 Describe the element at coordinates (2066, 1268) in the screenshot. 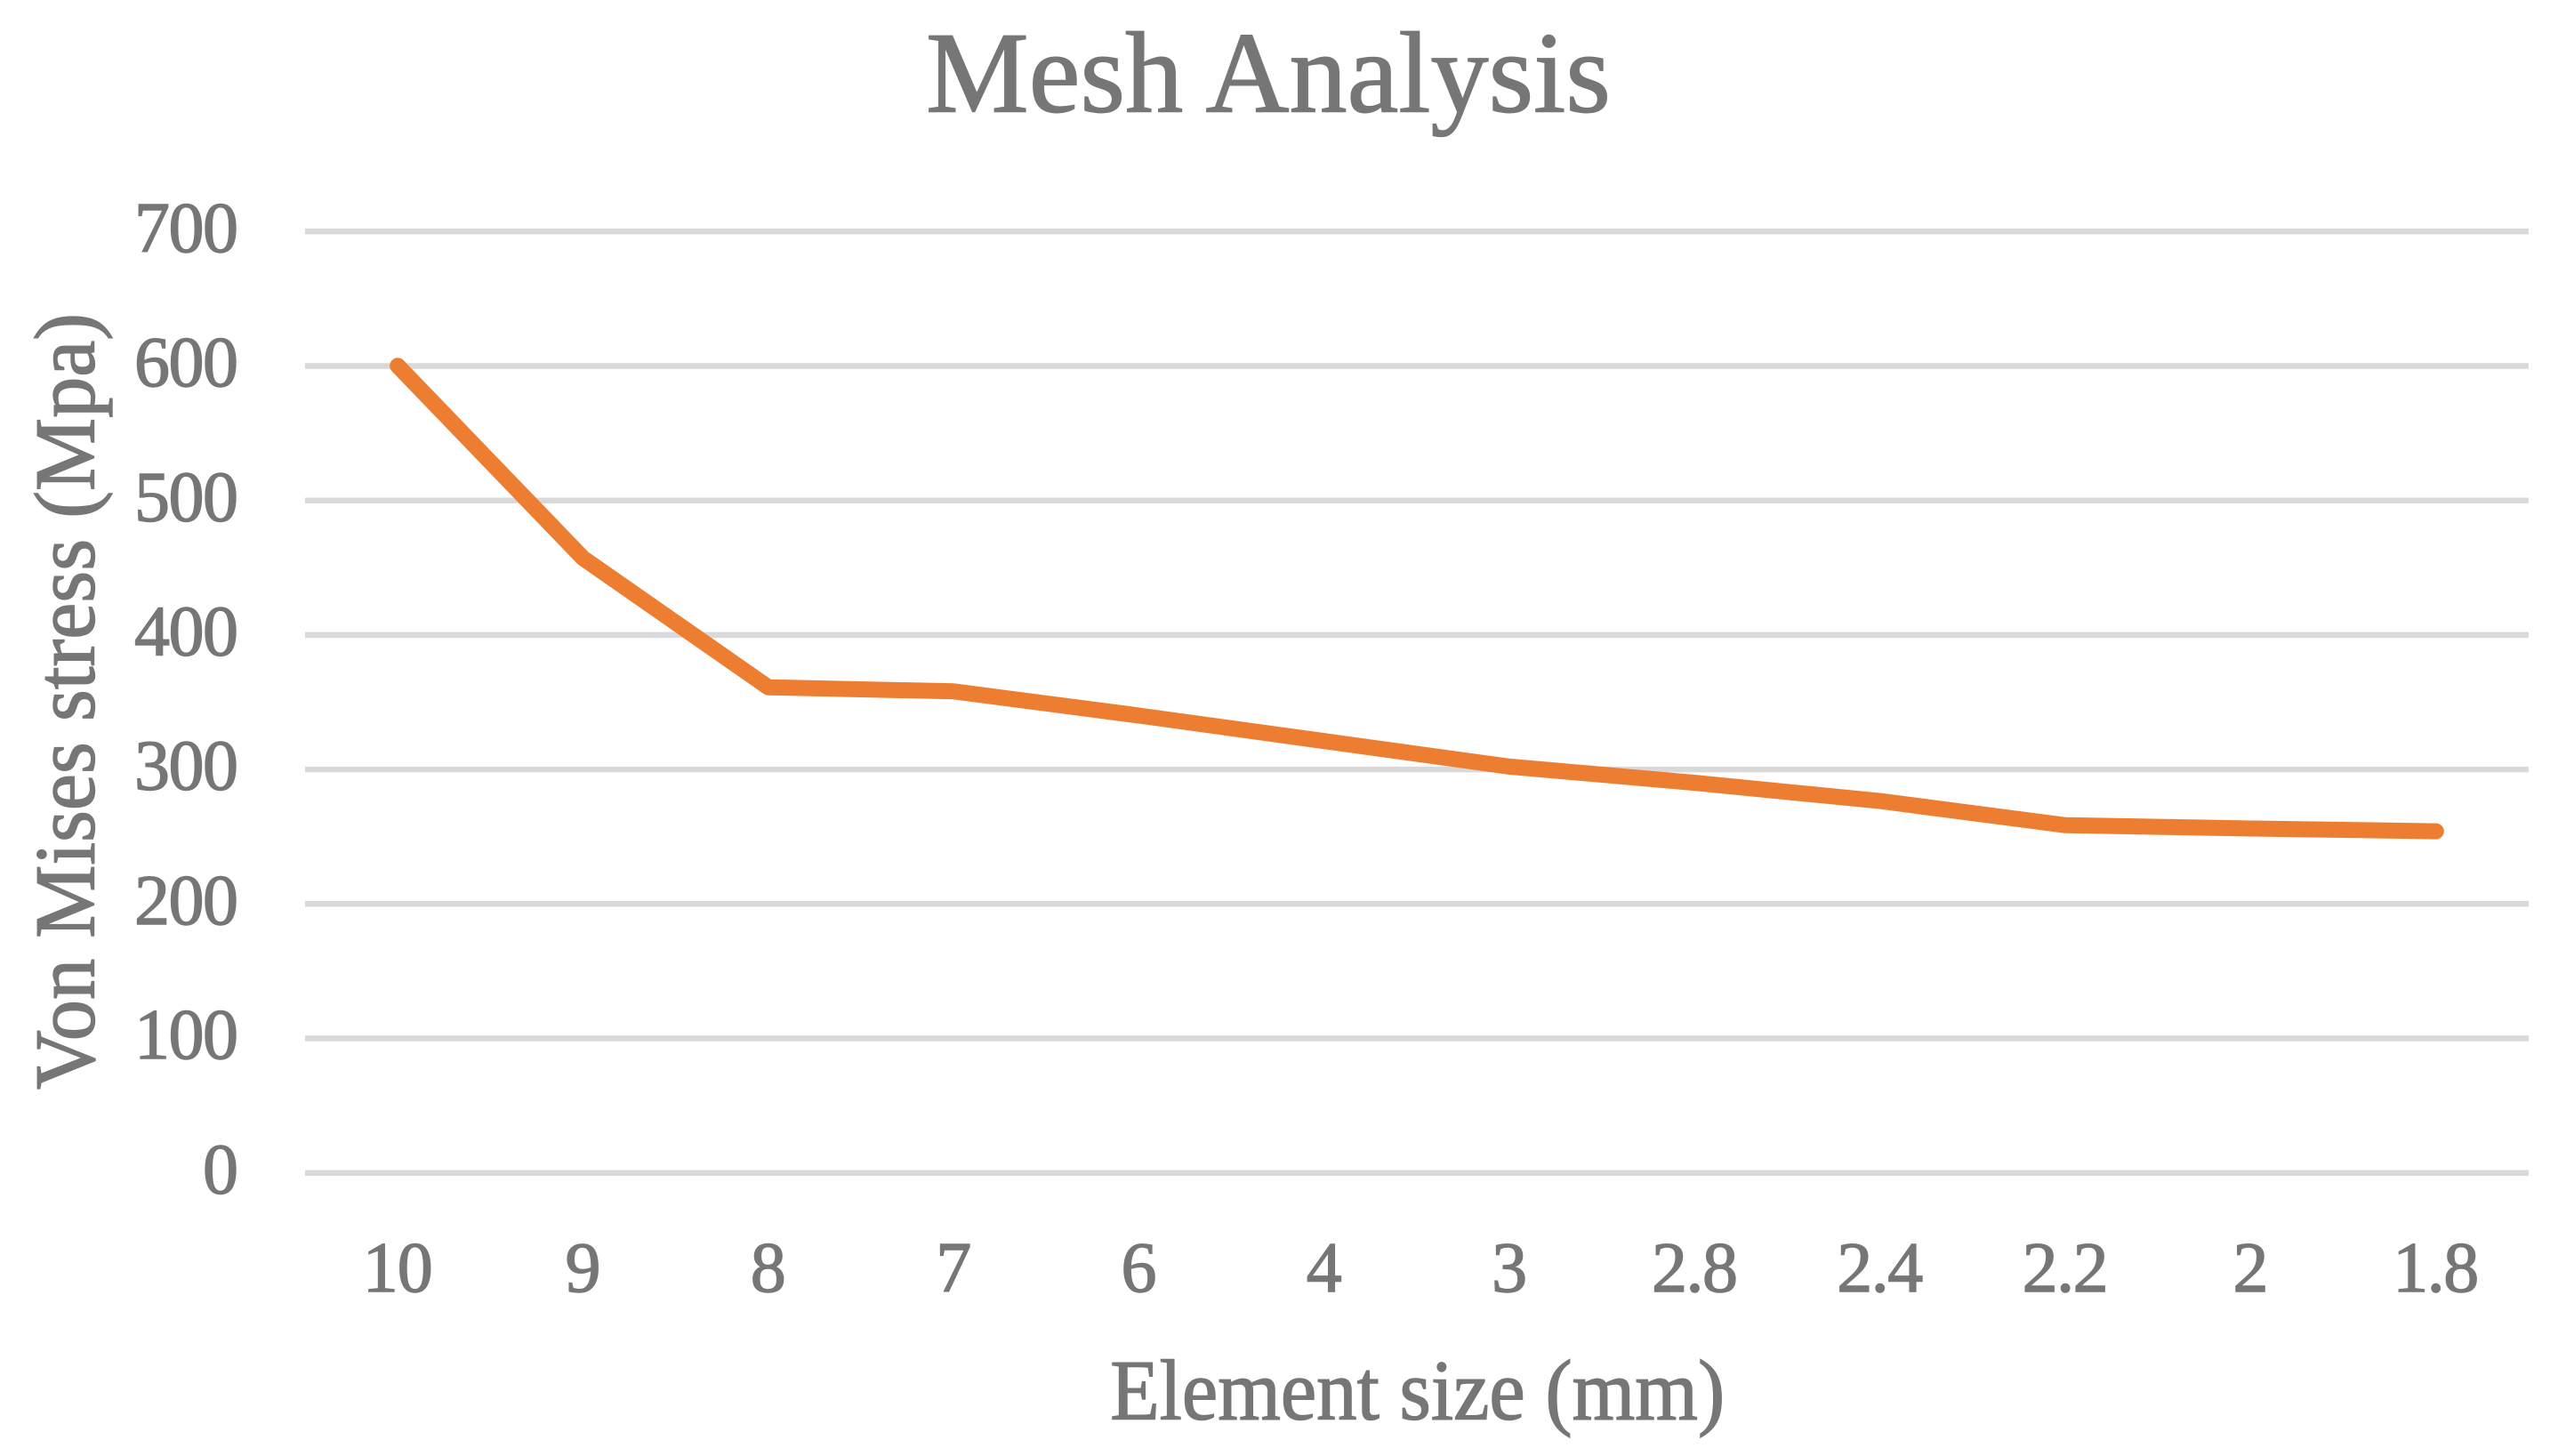

I see `svg-text: 2.2` at that location.